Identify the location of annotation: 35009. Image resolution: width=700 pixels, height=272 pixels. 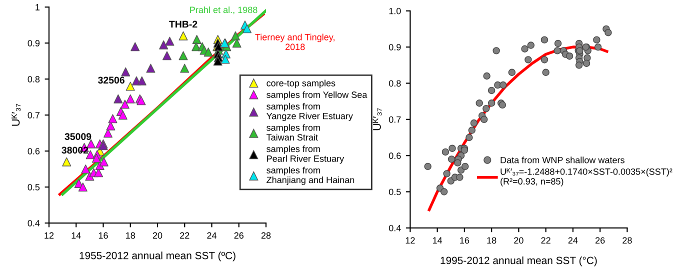
(78, 136).